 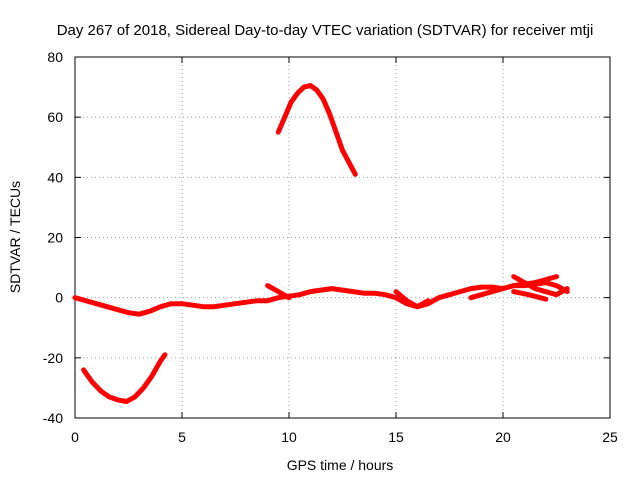 What do you see at coordinates (75, 437) in the screenshot?
I see `x-tick-label: 0` at bounding box center [75, 437].